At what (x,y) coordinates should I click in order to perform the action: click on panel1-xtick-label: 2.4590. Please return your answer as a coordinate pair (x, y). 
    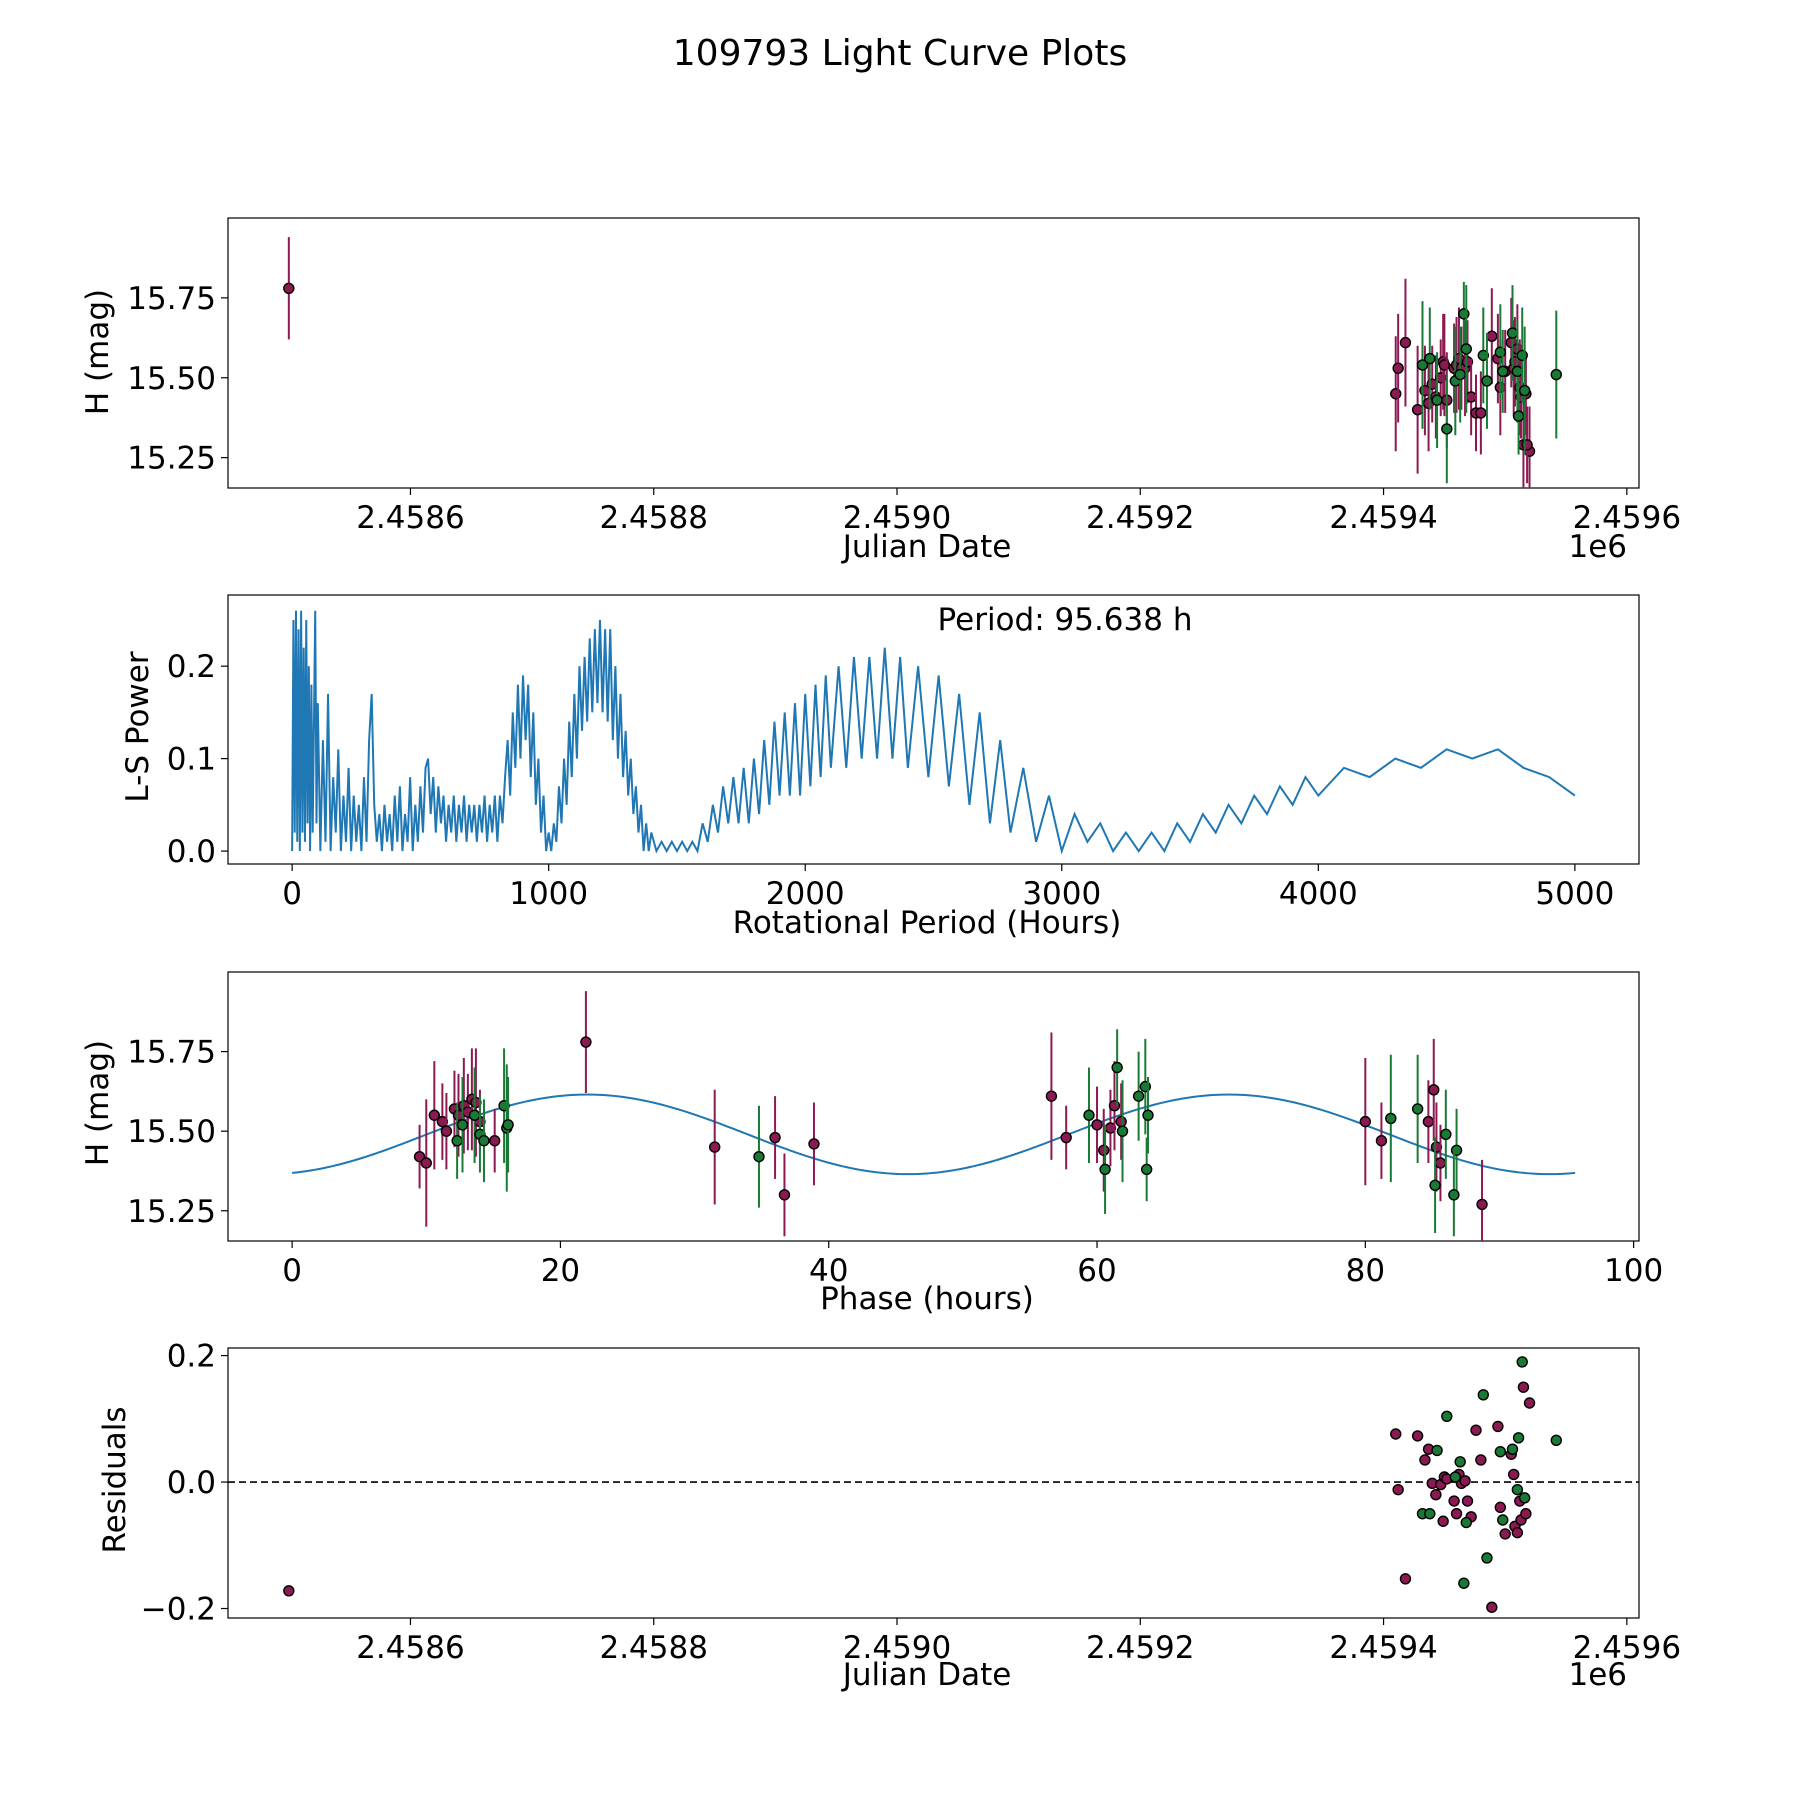
    Looking at the image, I should click on (897, 518).